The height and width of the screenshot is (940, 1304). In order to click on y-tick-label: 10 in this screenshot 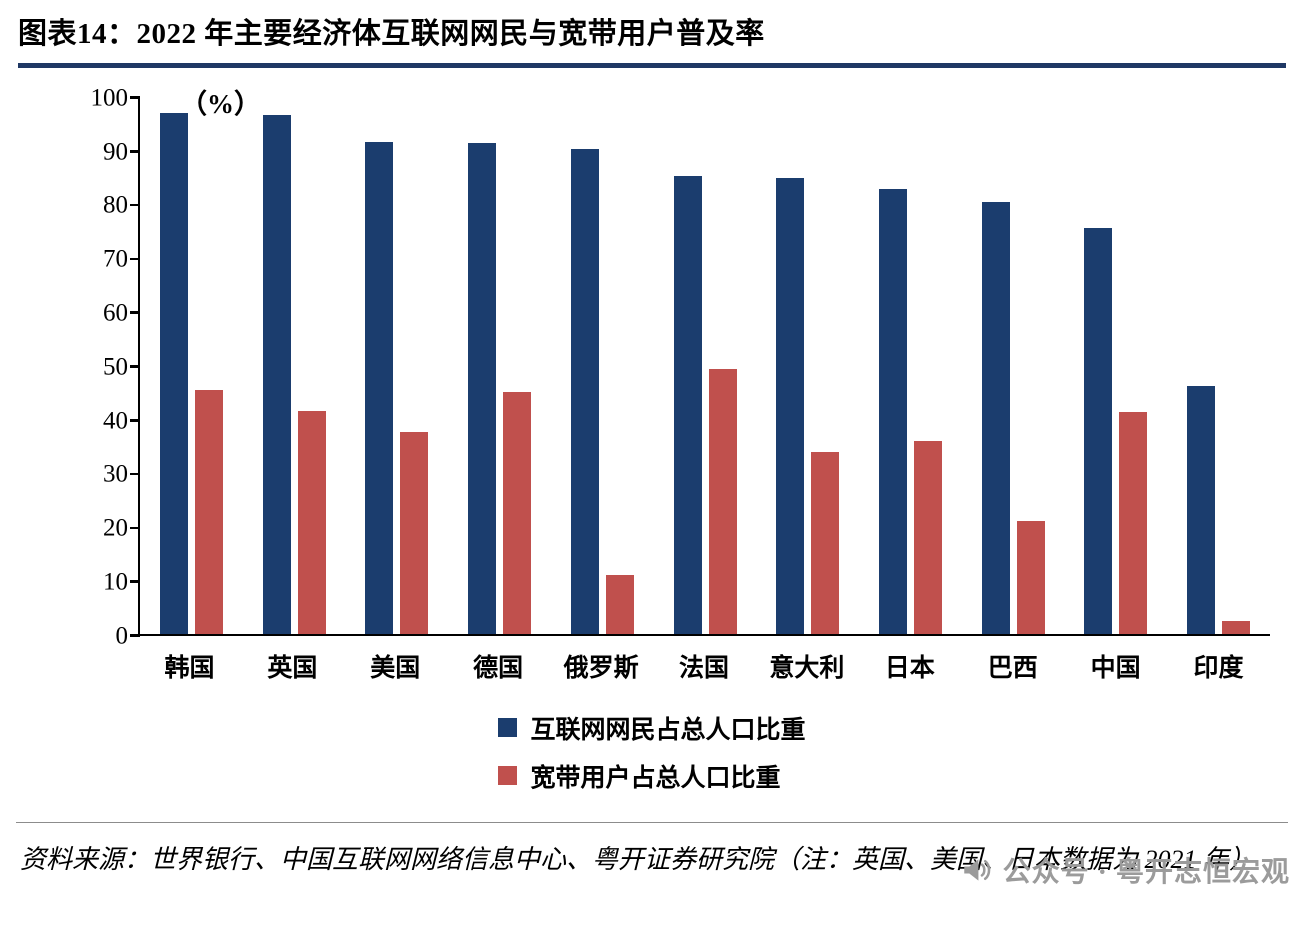, I will do `click(115, 582)`.